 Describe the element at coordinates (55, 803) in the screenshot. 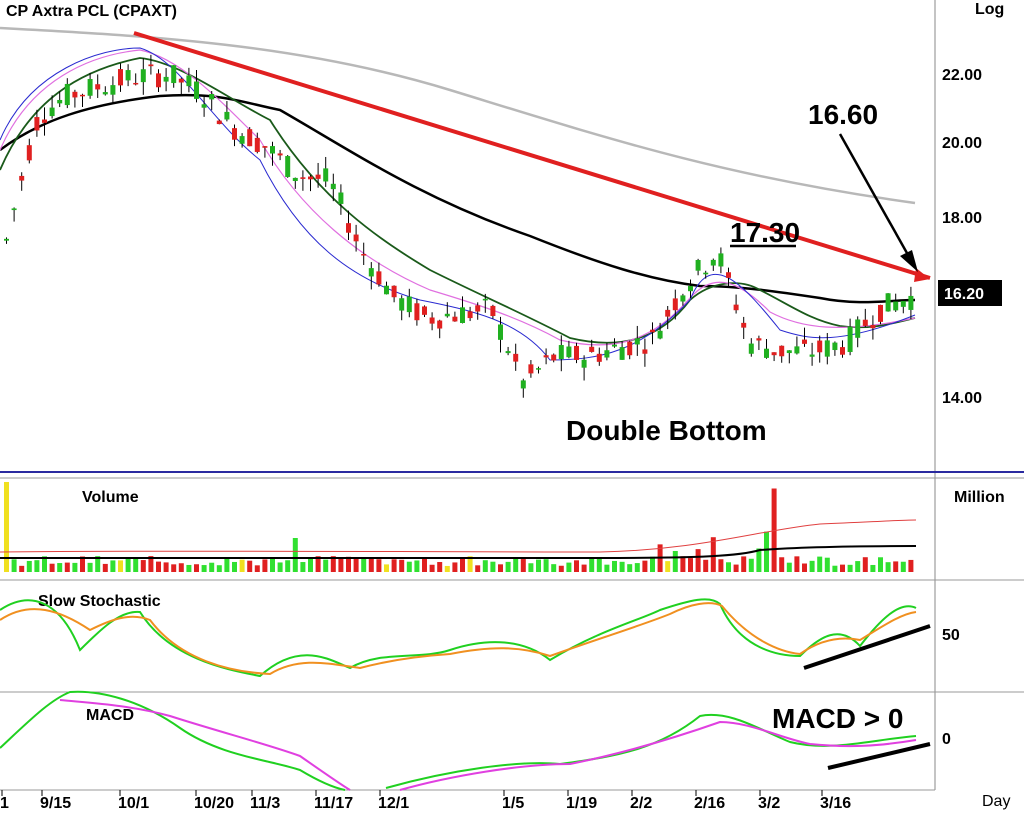

I see `date-tick-label: 9/15` at that location.